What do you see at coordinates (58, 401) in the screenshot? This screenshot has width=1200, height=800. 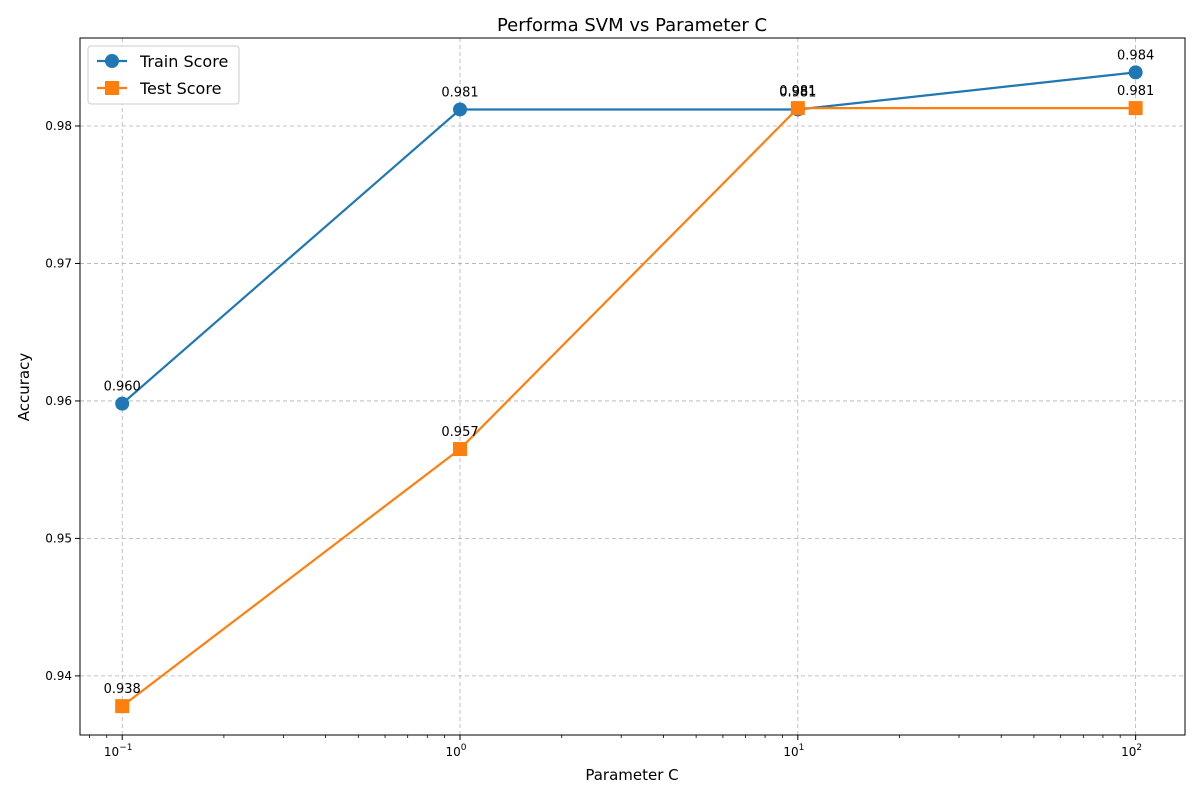 I see `y-tick-label: 0.96` at bounding box center [58, 401].